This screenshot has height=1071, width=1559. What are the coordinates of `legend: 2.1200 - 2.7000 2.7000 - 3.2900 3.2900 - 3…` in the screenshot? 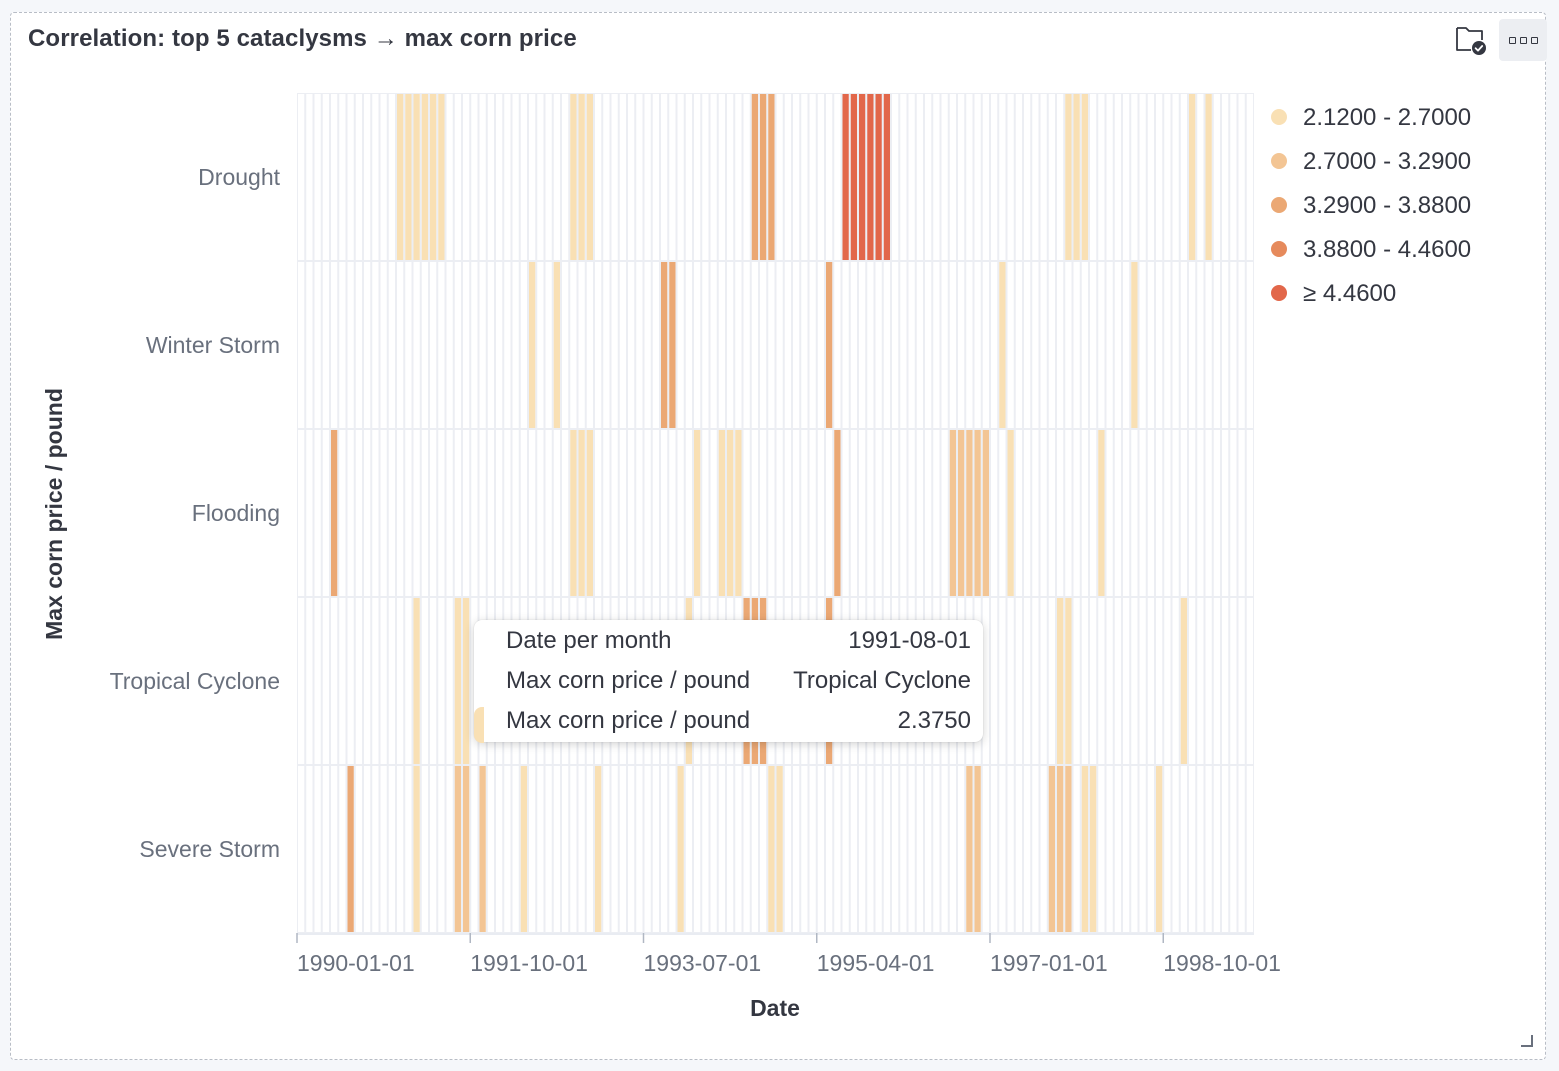 It's located at (1371, 205).